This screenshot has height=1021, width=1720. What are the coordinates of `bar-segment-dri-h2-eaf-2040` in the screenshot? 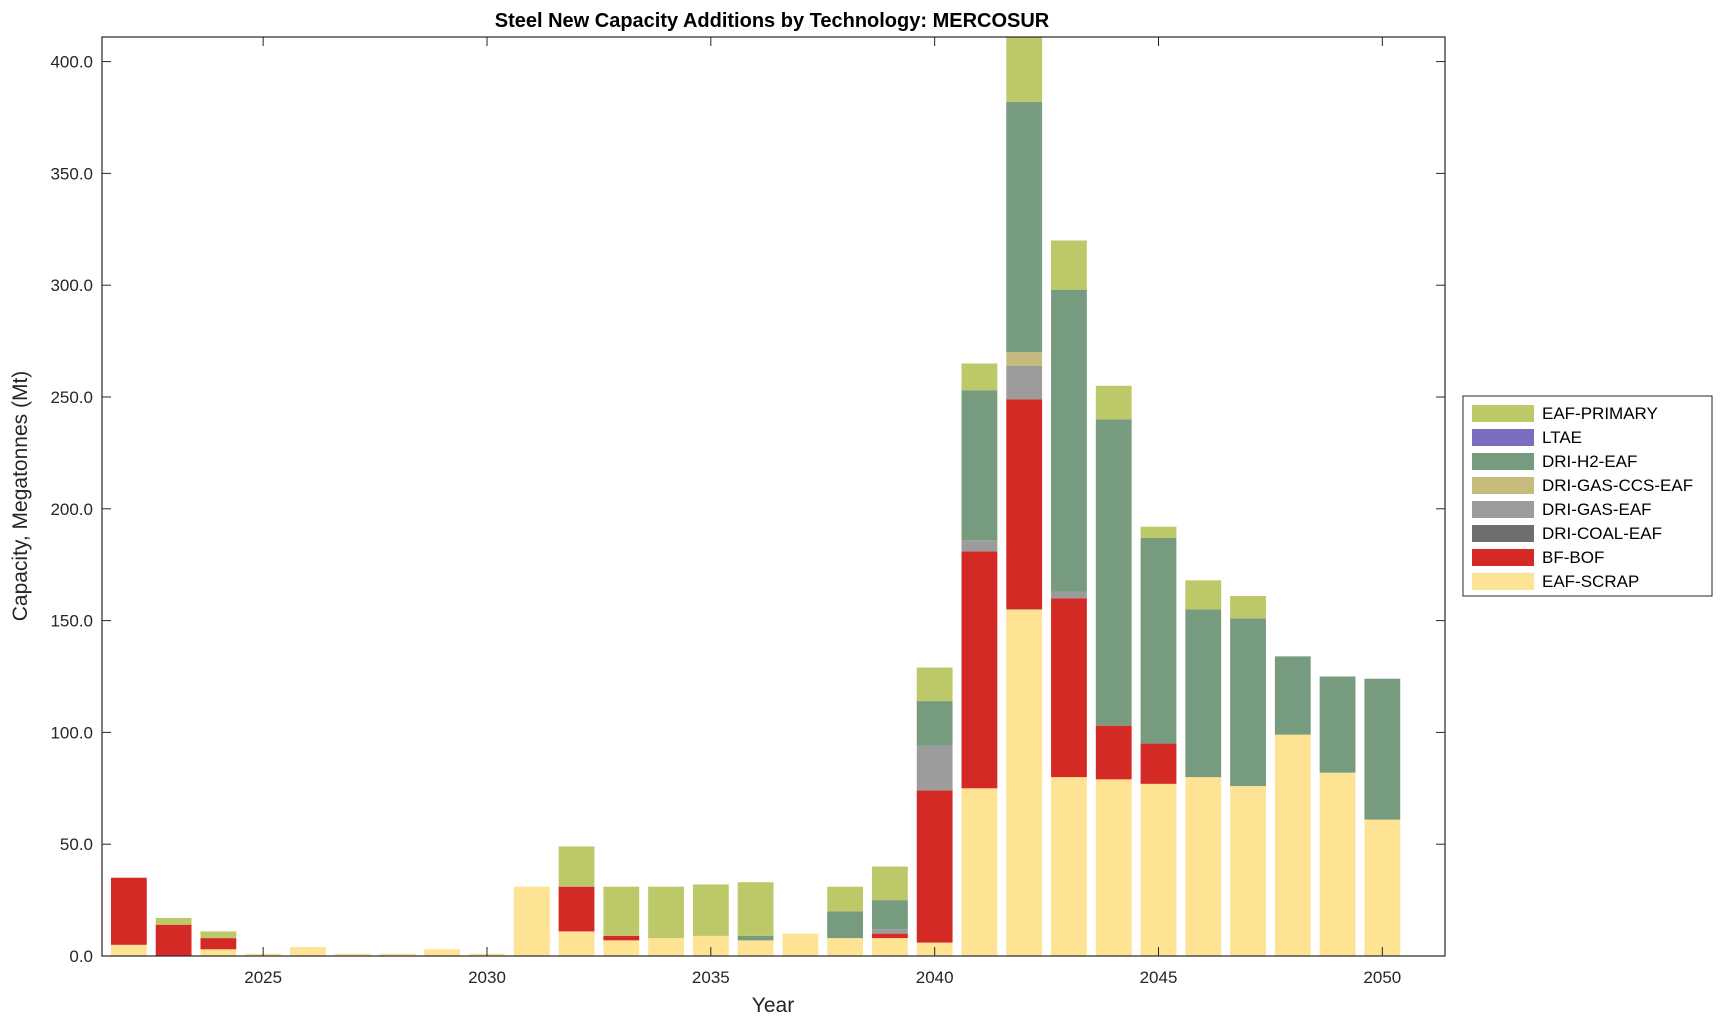 It's located at (934, 723).